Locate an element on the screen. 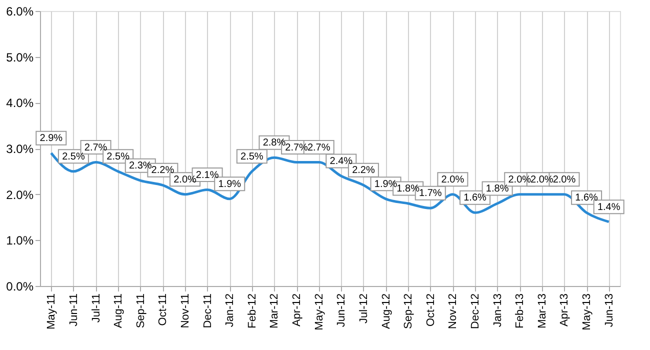 Image resolution: width=650 pixels, height=350 pixels. x-tick-label: Feb-12 is located at coordinates (252, 311).